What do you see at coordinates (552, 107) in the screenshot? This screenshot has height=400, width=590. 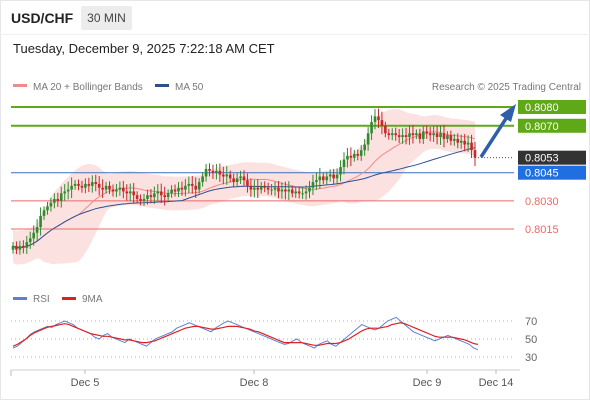 I see `level-tag-0.8080` at bounding box center [552, 107].